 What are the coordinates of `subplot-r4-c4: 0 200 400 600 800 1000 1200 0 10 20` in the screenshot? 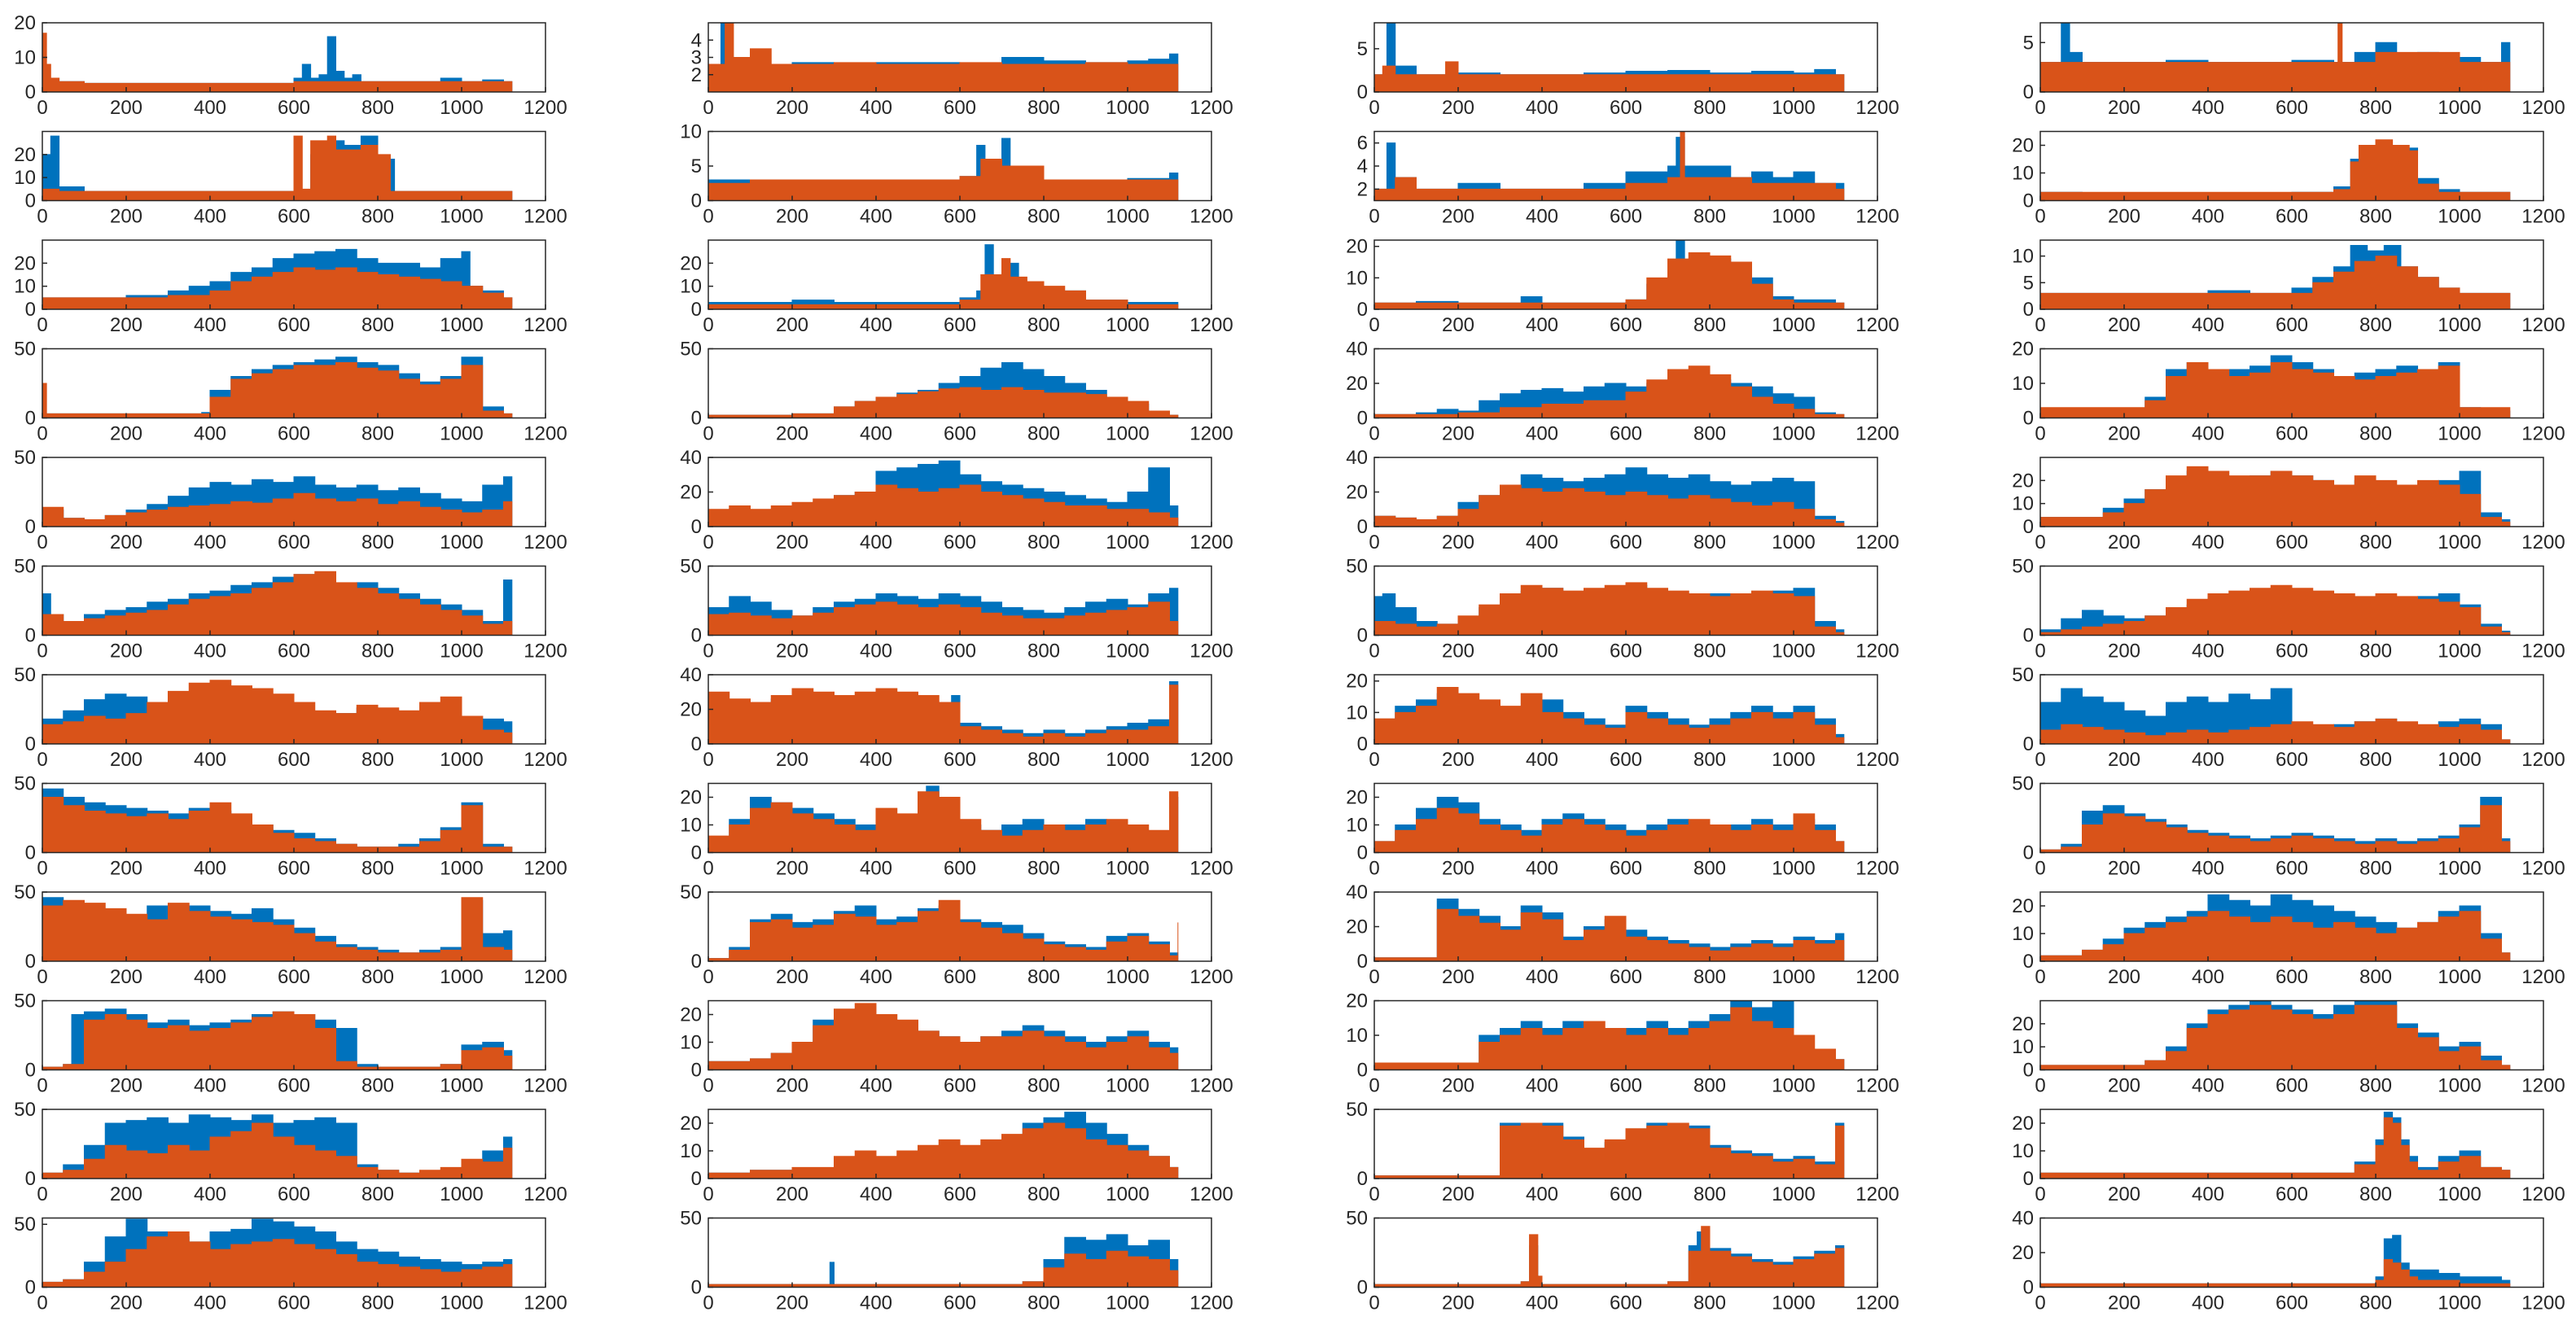 It's located at (2288, 392).